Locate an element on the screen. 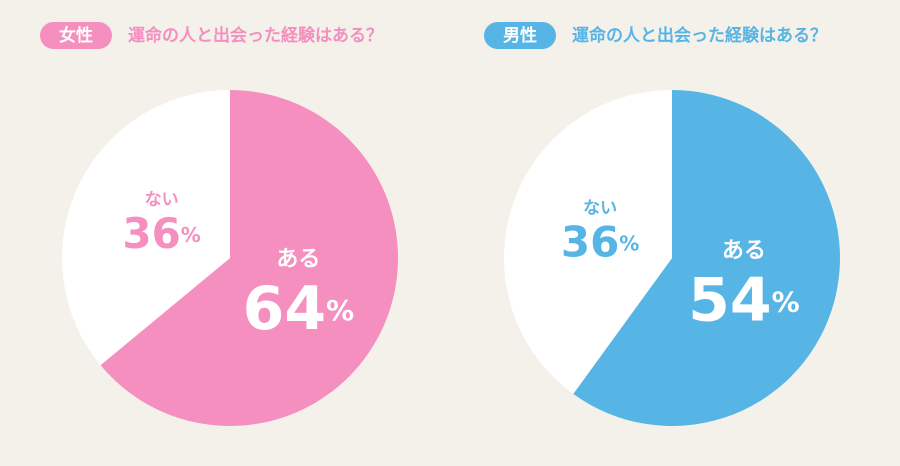 This screenshot has width=900, height=466. tag: 女性 is located at coordinates (76, 35).